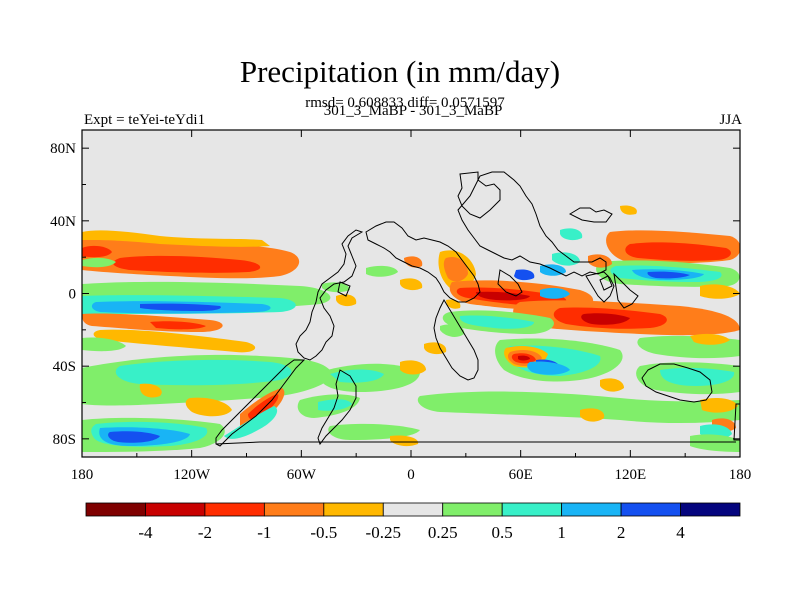  I want to click on contour-sopac-cyan, so click(203, 372).